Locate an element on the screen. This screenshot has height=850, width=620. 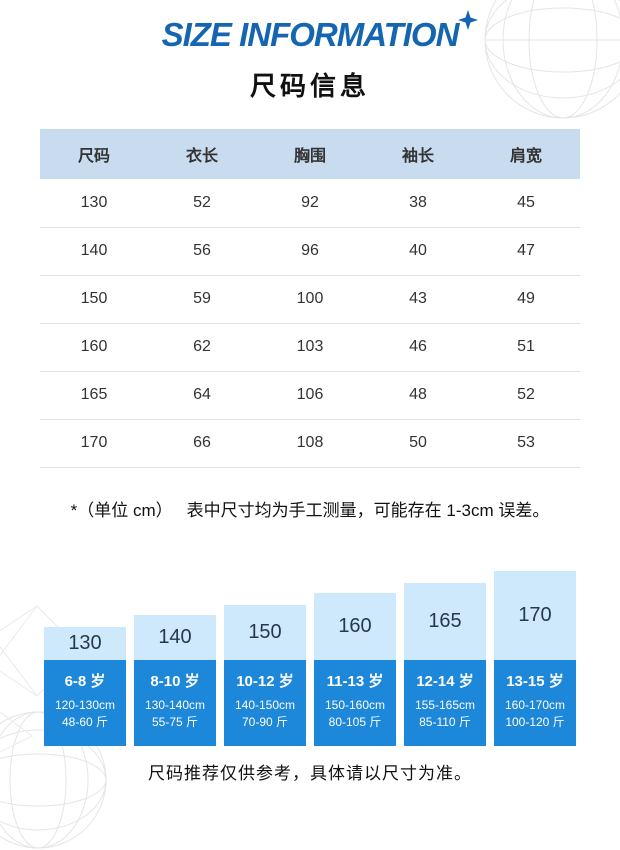
height-range: 155-165cm is located at coordinates (445, 705).